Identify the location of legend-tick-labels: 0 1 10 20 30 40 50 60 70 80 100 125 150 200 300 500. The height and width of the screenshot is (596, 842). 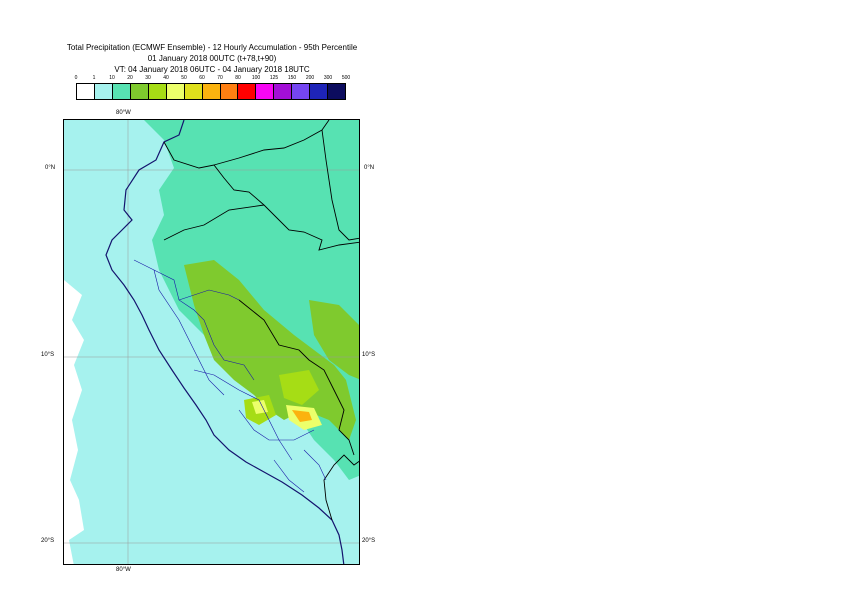
(421, 78).